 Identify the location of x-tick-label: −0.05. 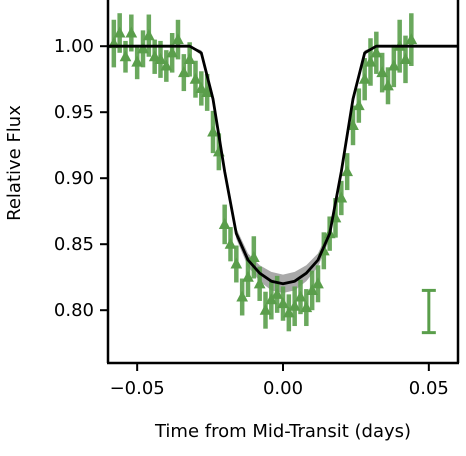
(137, 388).